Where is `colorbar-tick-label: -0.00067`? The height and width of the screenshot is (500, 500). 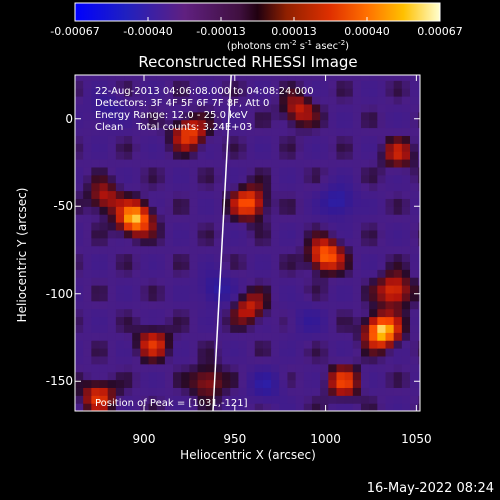
colorbar-tick-label: -0.00067 is located at coordinates (75, 31).